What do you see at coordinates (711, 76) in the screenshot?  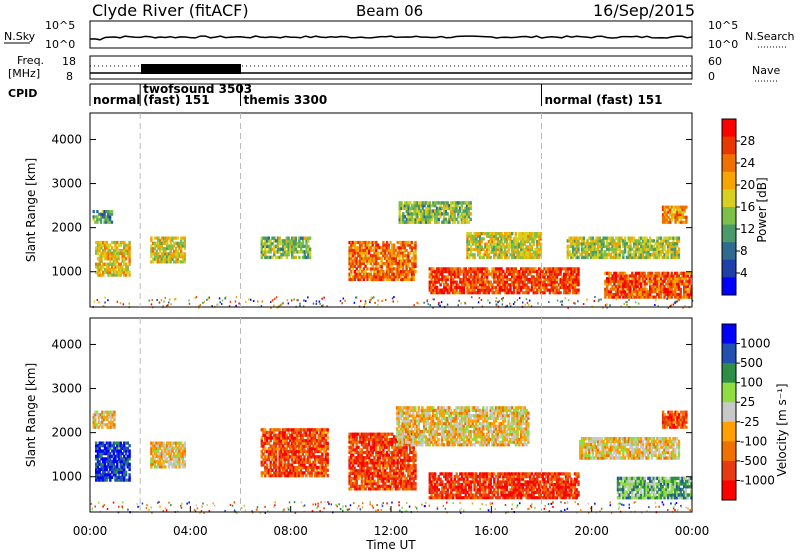 I see `nave-tick-low: 0` at bounding box center [711, 76].